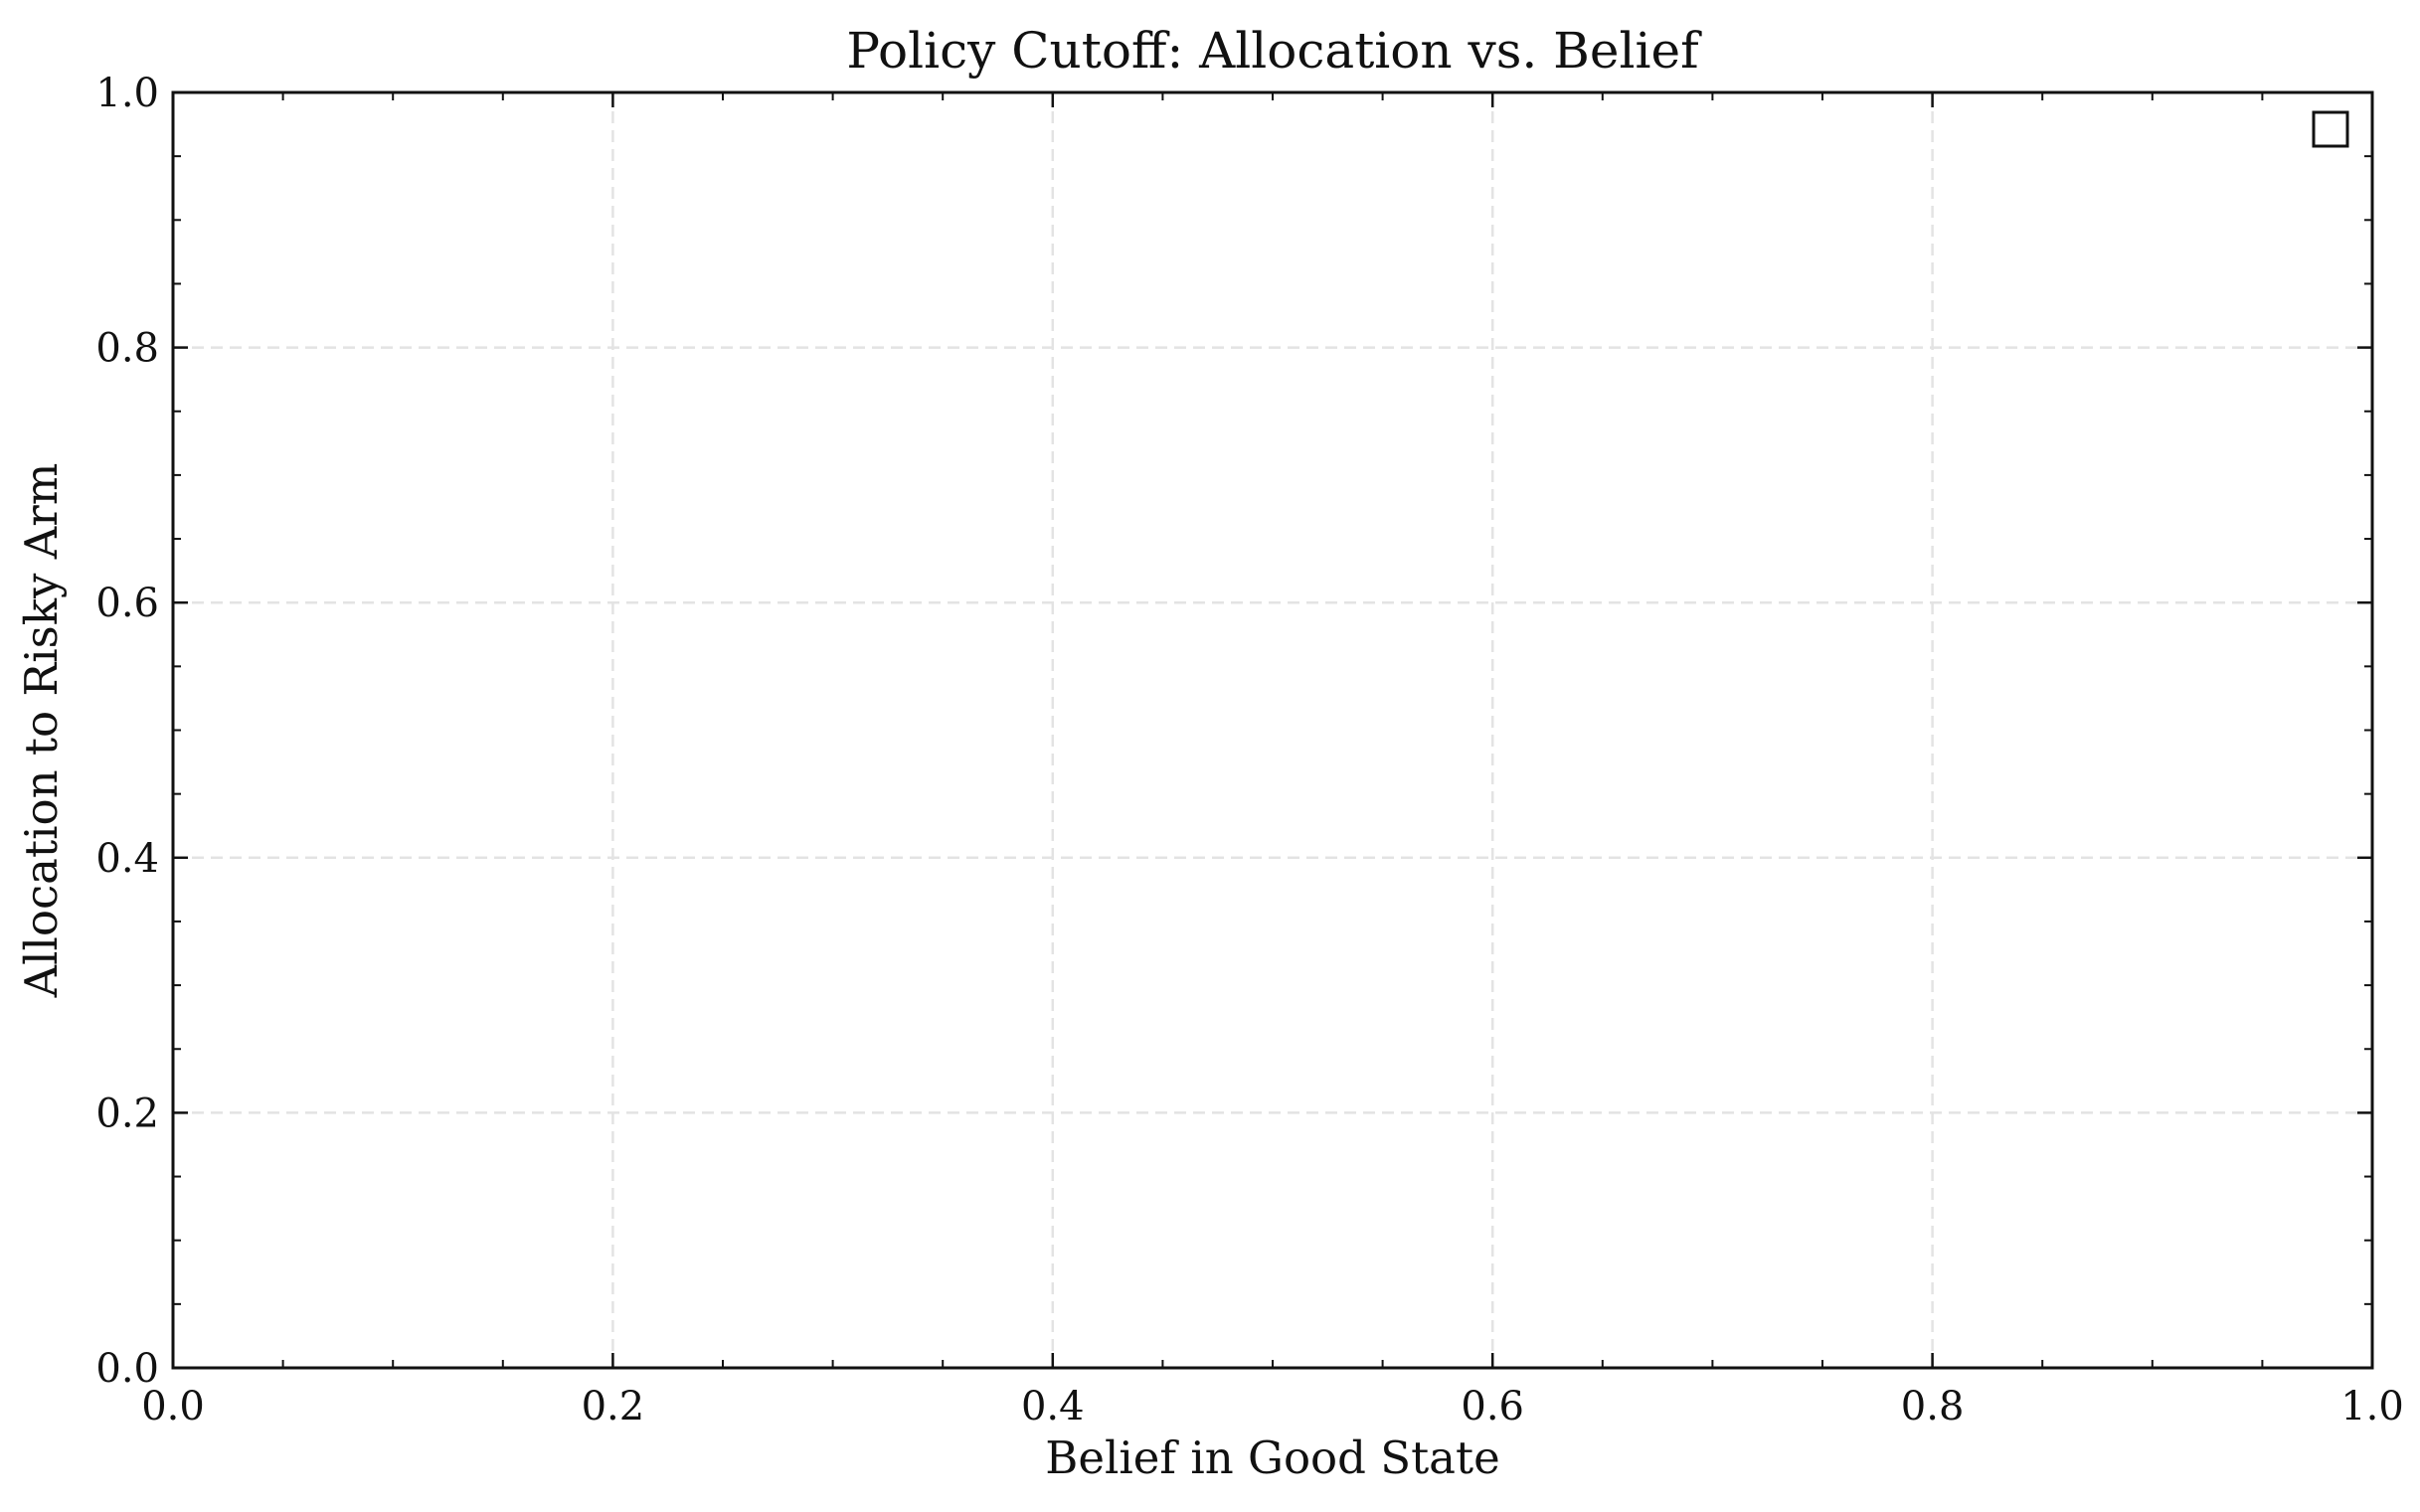 This screenshot has height=1512, width=2420. Describe the element at coordinates (127, 1369) in the screenshot. I see `y-tick-label: 0.0` at that location.